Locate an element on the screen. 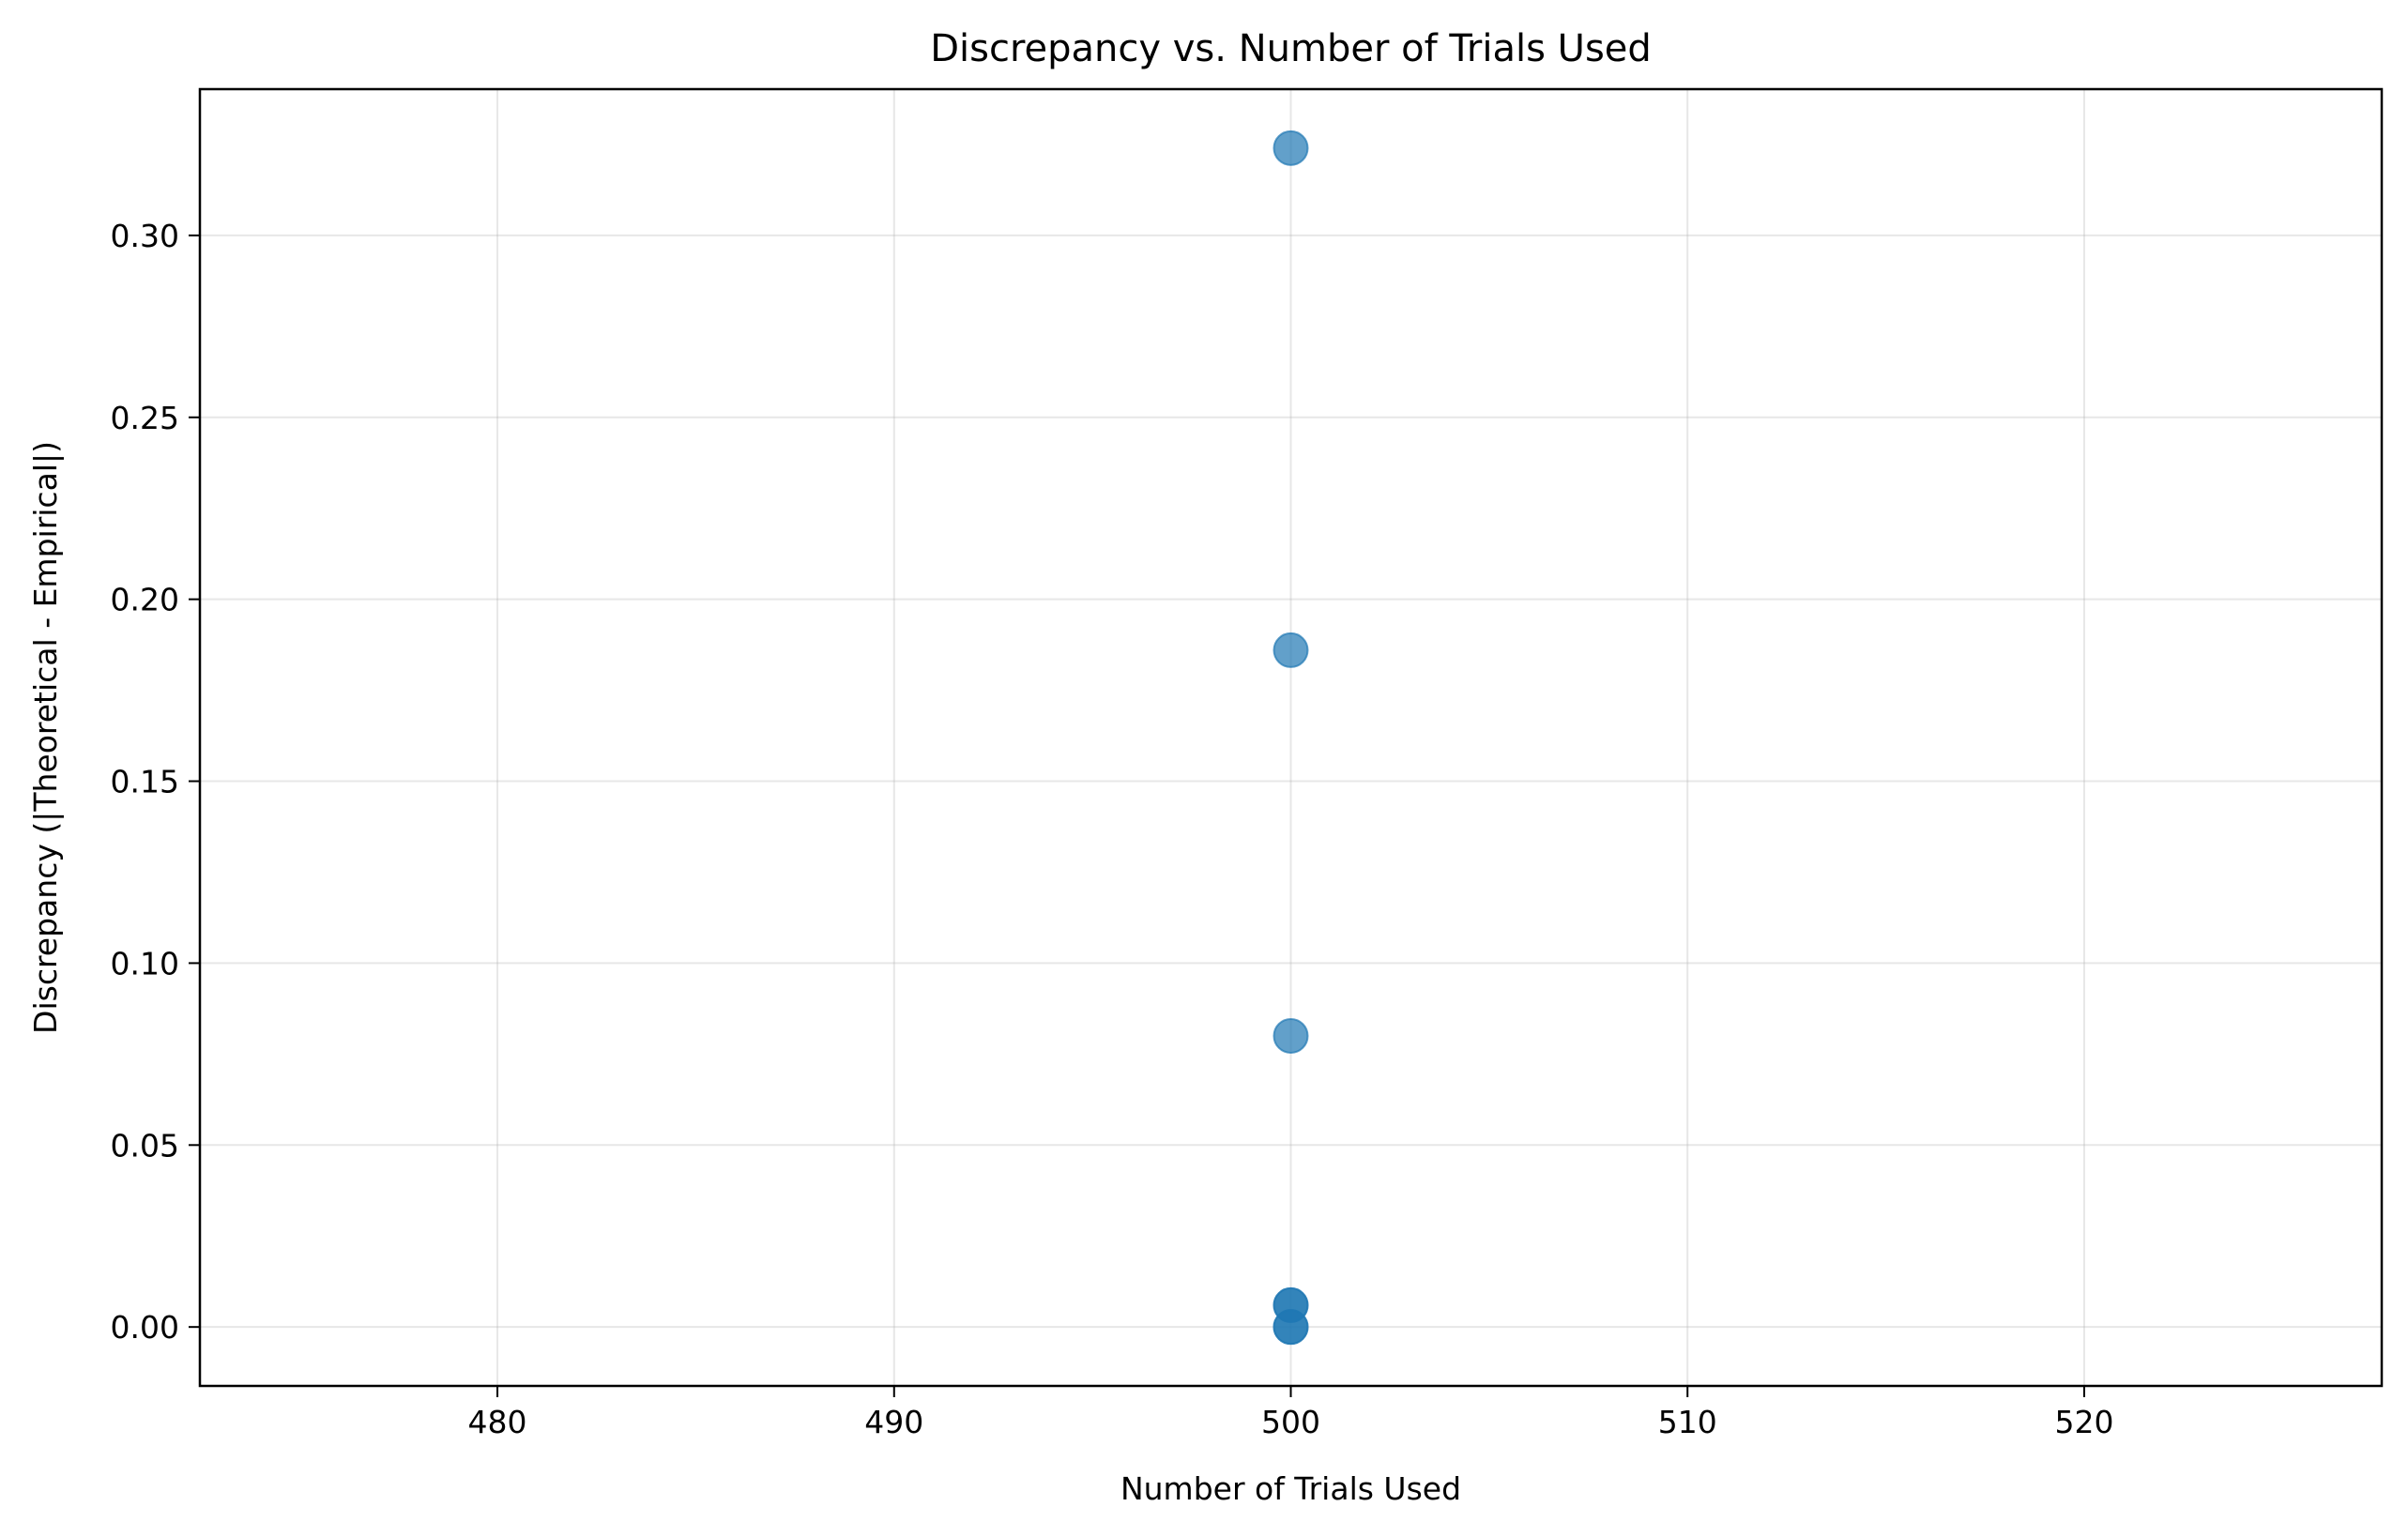 This screenshot has height=1537, width=2408. x-axis-label: Number of Trials Used is located at coordinates (1290, 1488).